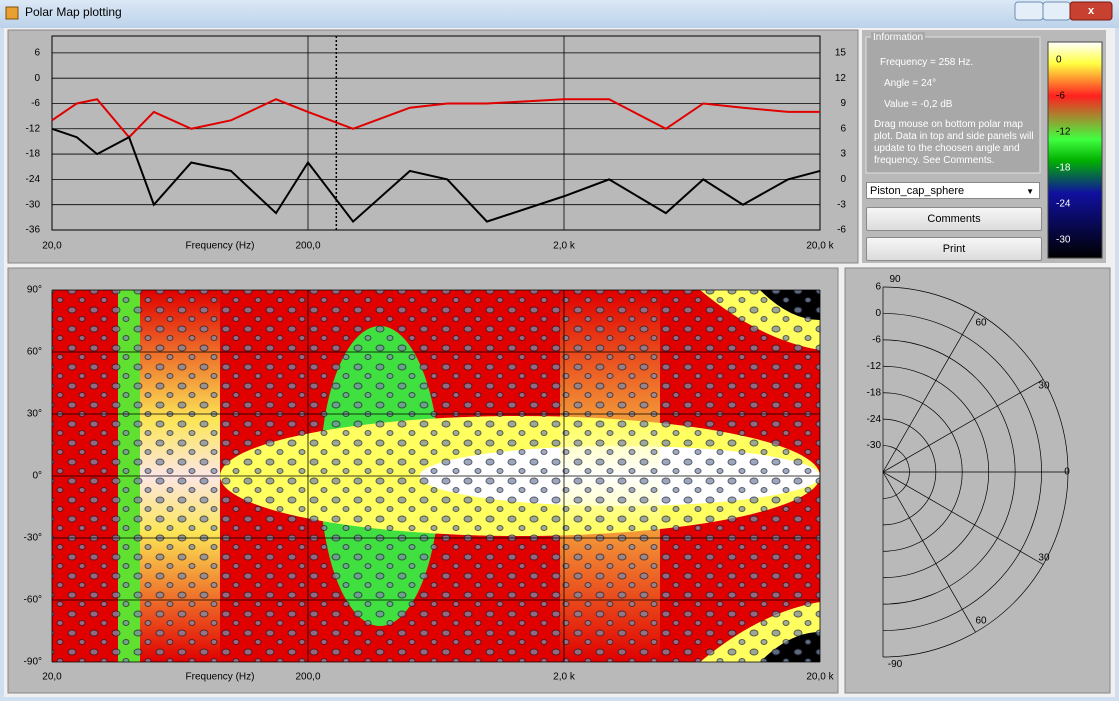 The image size is (1119, 701). What do you see at coordinates (1063, 240) in the screenshot?
I see `colorbar-label: -30` at bounding box center [1063, 240].